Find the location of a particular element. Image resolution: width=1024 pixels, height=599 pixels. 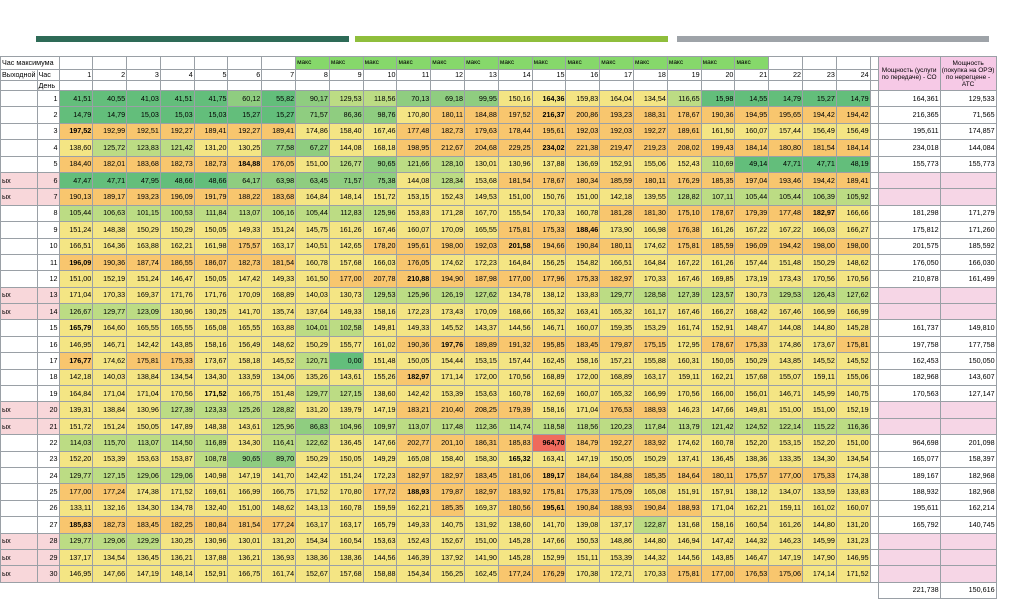

value-cell: 166,00 is located at coordinates (718, 394).